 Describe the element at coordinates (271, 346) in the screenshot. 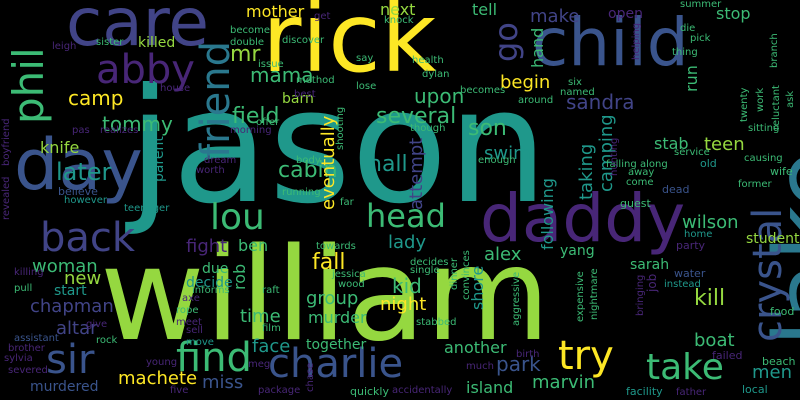

I see `word-face: face` at that location.